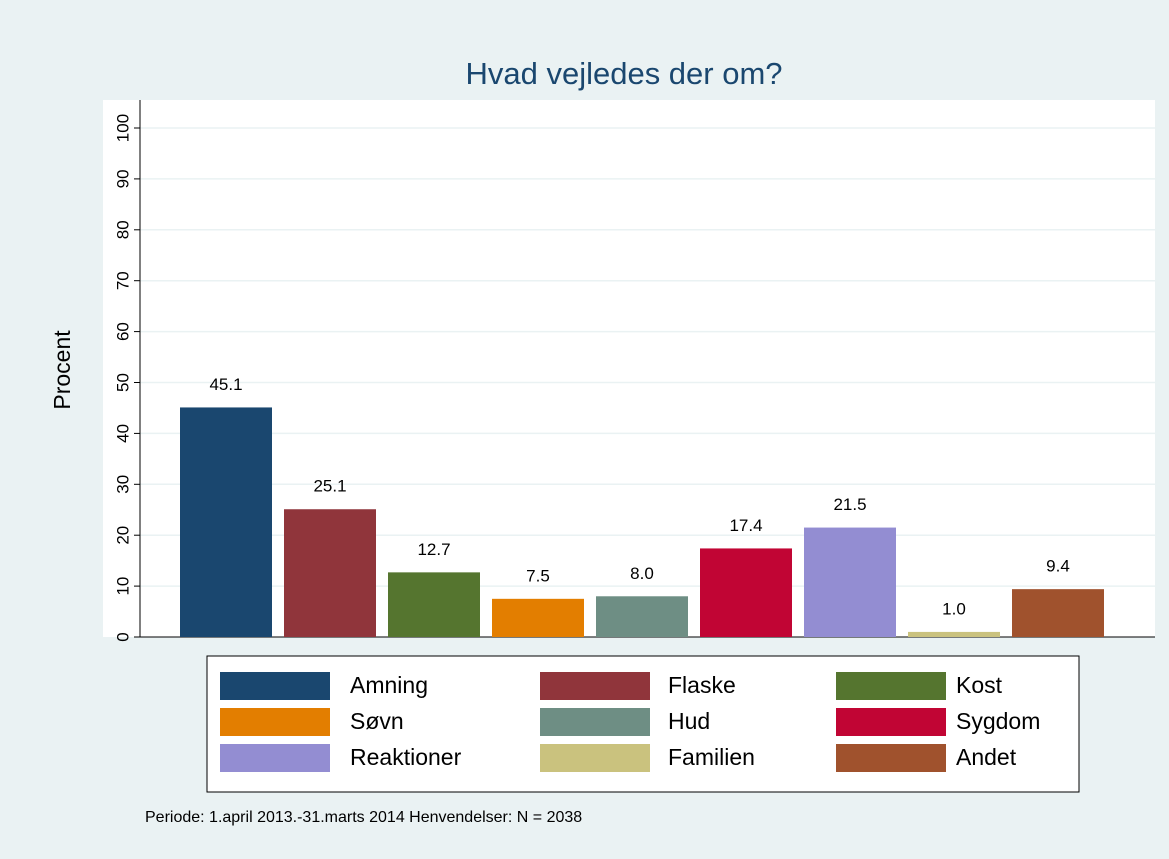 This screenshot has width=1169, height=859. Describe the element at coordinates (122, 280) in the screenshot. I see `y-tick-label: 70` at that location.